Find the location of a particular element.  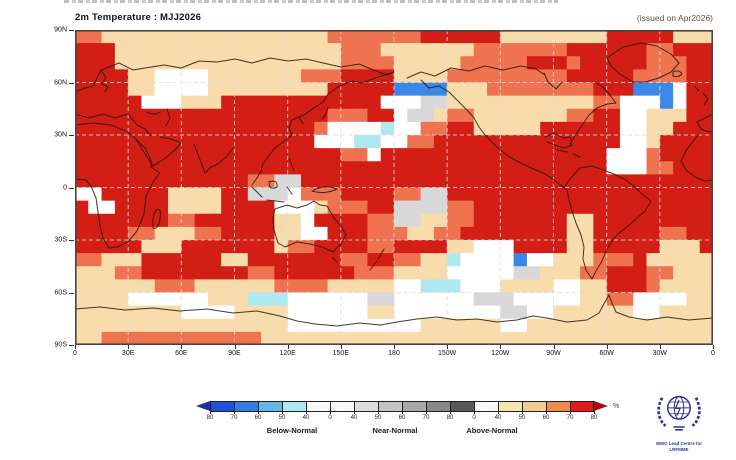

x-tick-label: 120W is located at coordinates (500, 353).